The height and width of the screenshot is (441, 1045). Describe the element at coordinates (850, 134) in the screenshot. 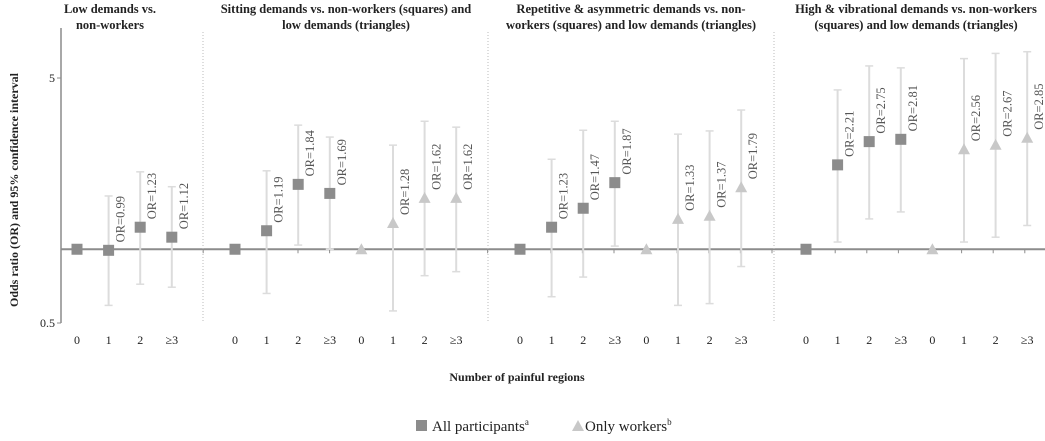

I see `or-label: OR=2.21` at that location.